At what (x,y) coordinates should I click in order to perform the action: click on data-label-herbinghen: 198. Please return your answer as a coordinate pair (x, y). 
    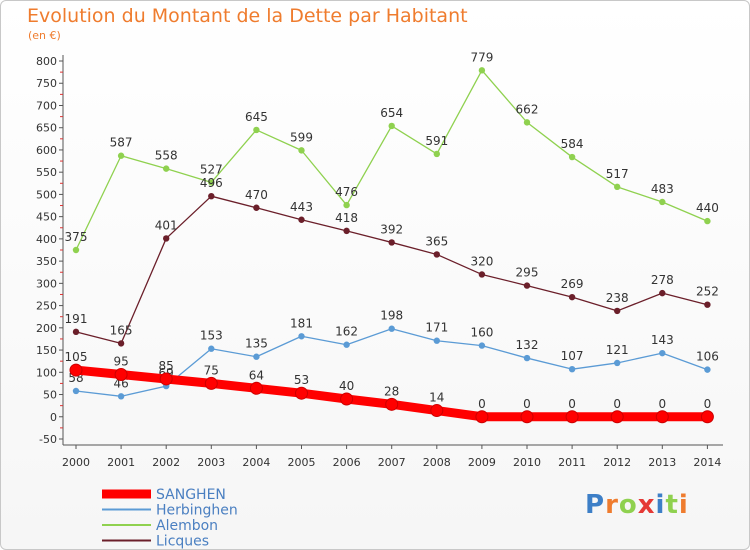
    Looking at the image, I should click on (391, 316).